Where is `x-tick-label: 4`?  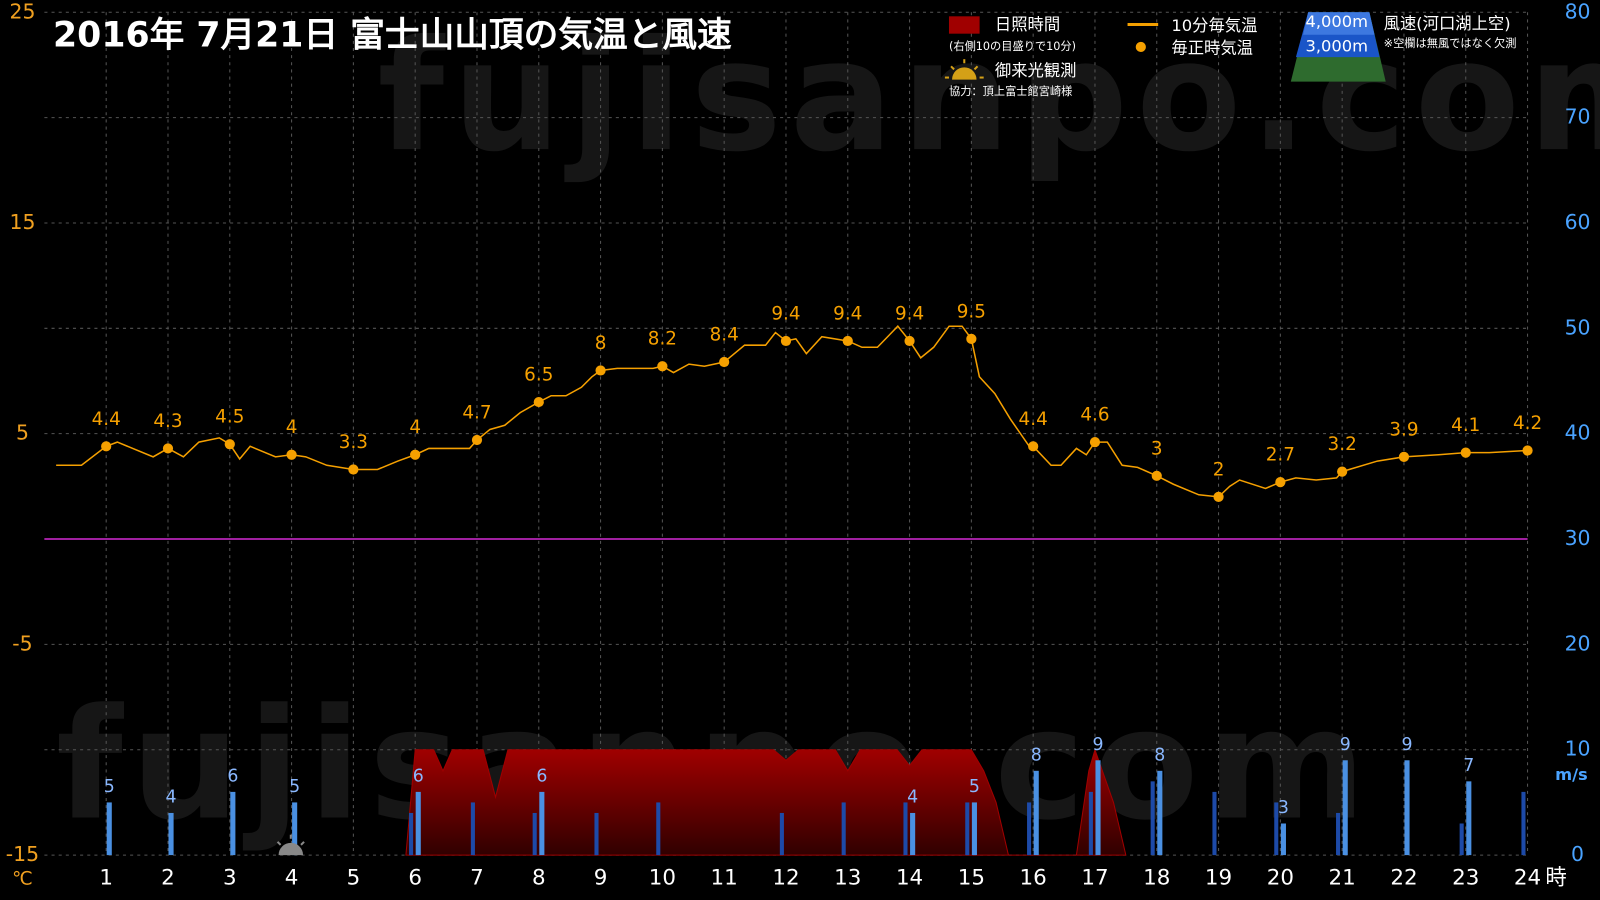
x-tick-label: 4 is located at coordinates (292, 878).